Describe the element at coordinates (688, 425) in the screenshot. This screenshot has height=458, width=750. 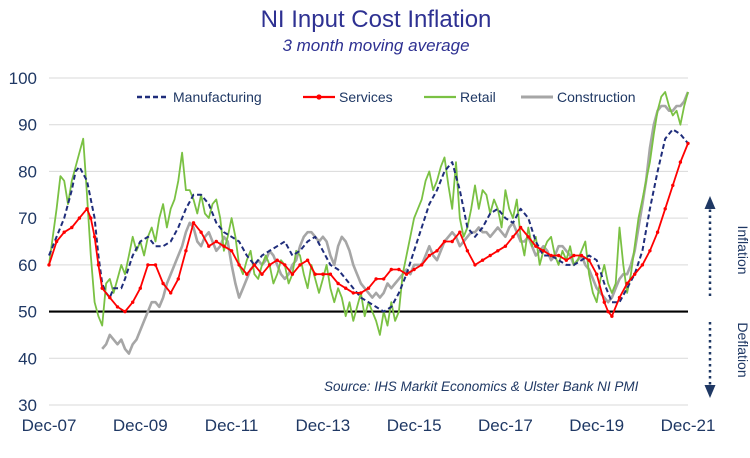
I see `x-tick-label-dec-21: Dec-21` at that location.